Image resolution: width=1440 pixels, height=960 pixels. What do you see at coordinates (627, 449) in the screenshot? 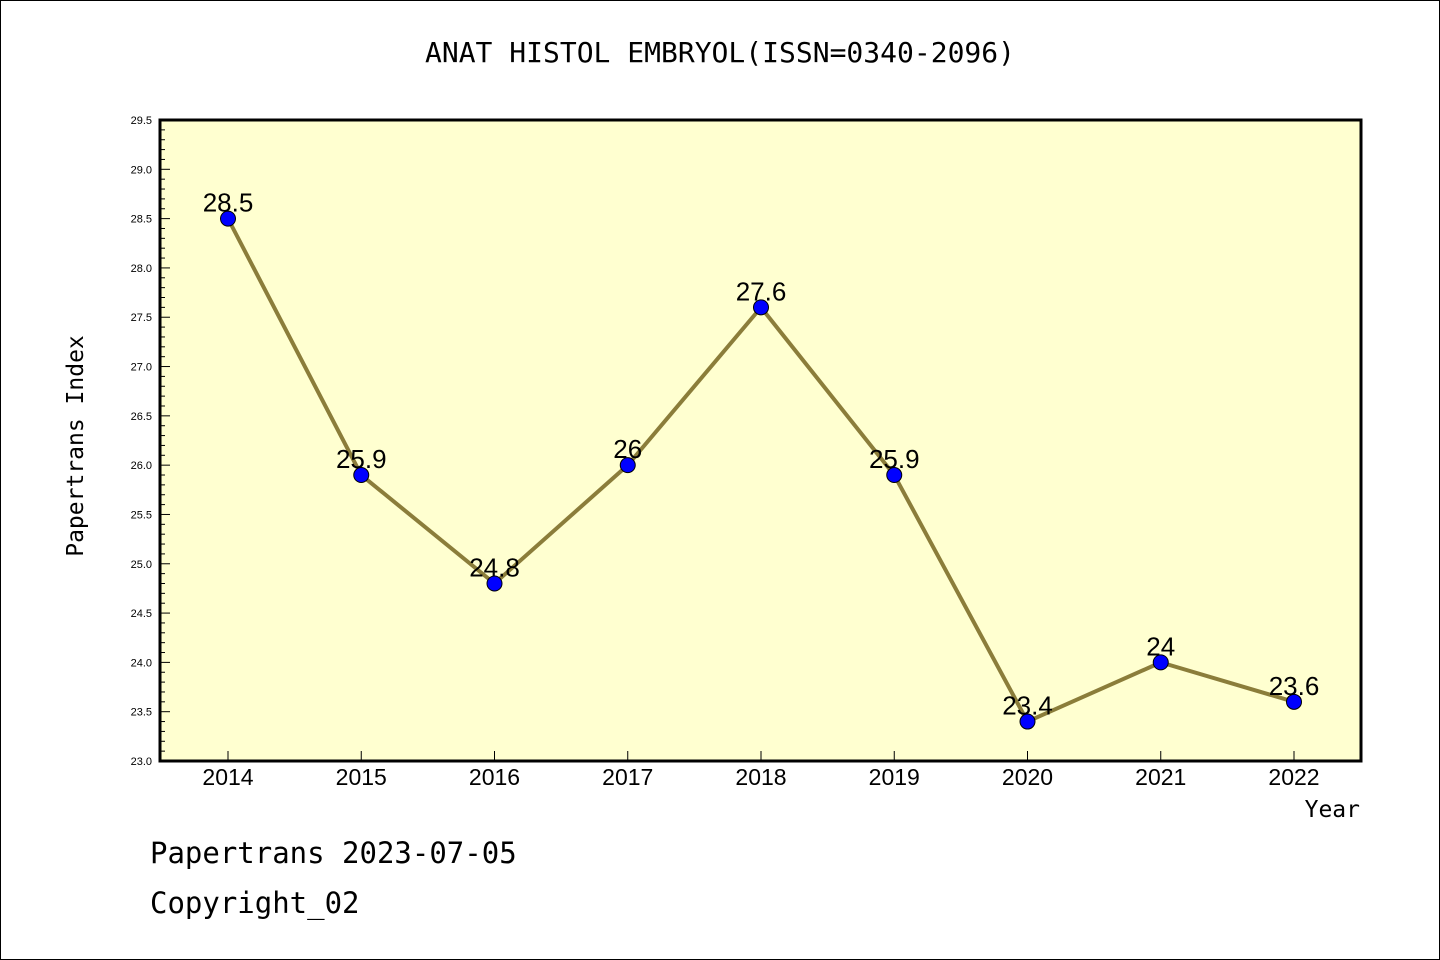
I see `data-label: 26` at bounding box center [627, 449].